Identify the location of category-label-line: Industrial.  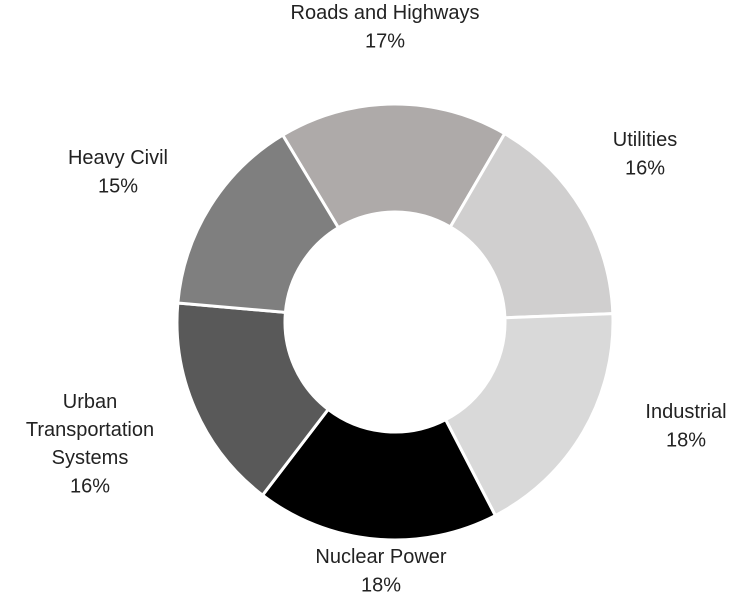
(685, 412).